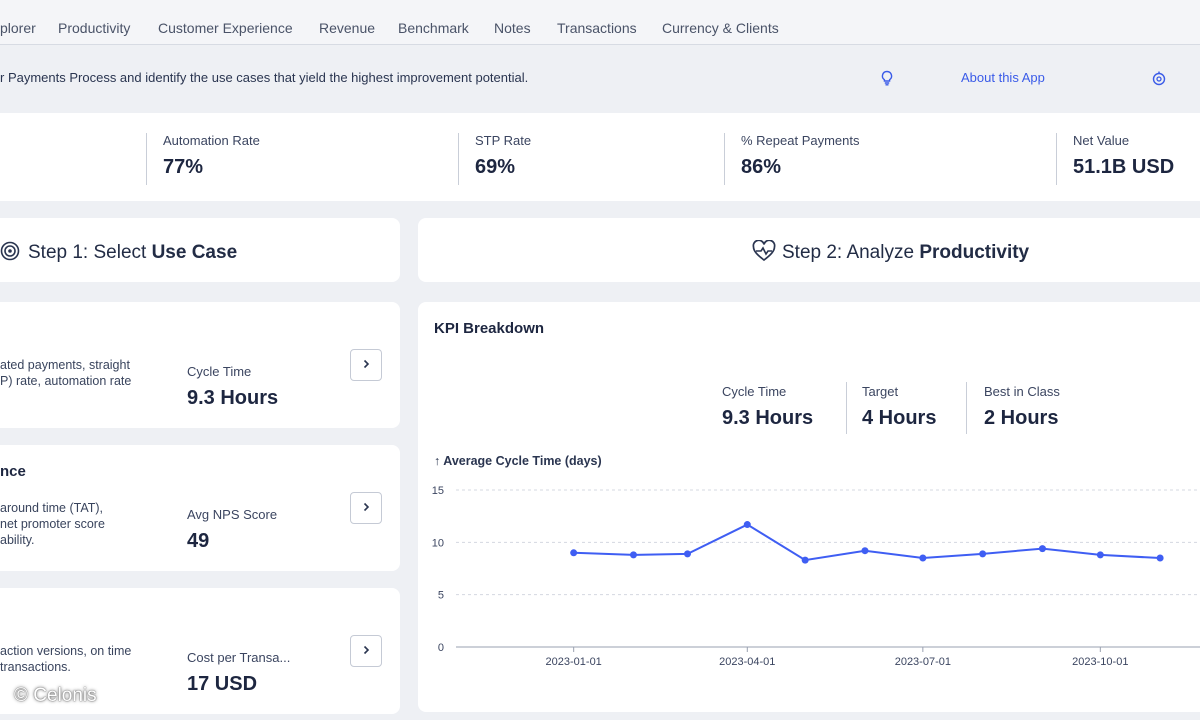 The width and height of the screenshot is (1200, 720). I want to click on about-app-link: About this App, so click(1003, 77).